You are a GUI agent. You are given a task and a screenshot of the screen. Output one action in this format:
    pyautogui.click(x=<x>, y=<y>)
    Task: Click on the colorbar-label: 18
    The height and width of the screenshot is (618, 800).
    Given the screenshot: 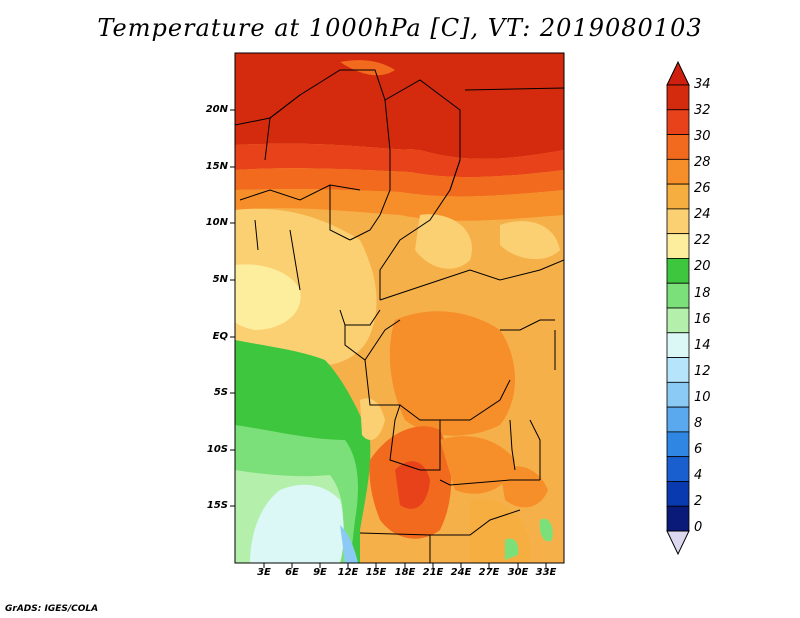 What is the action you would take?
    pyautogui.click(x=702, y=293)
    